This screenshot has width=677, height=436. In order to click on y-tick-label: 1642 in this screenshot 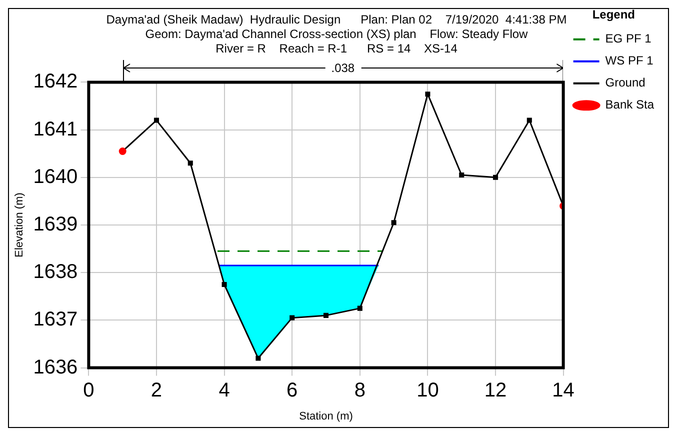, I will do `click(55, 81)`.